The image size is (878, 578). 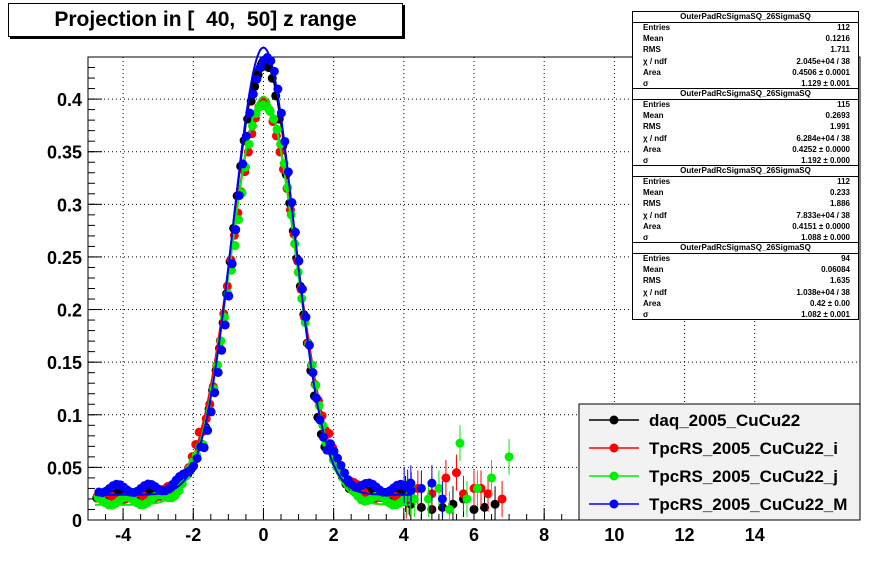 I want to click on stats-value: 94, so click(x=845, y=258).